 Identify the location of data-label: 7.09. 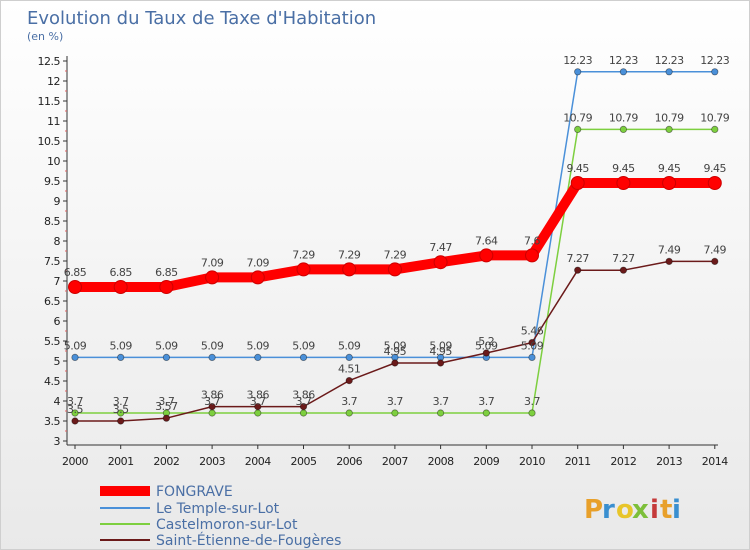
(212, 262).